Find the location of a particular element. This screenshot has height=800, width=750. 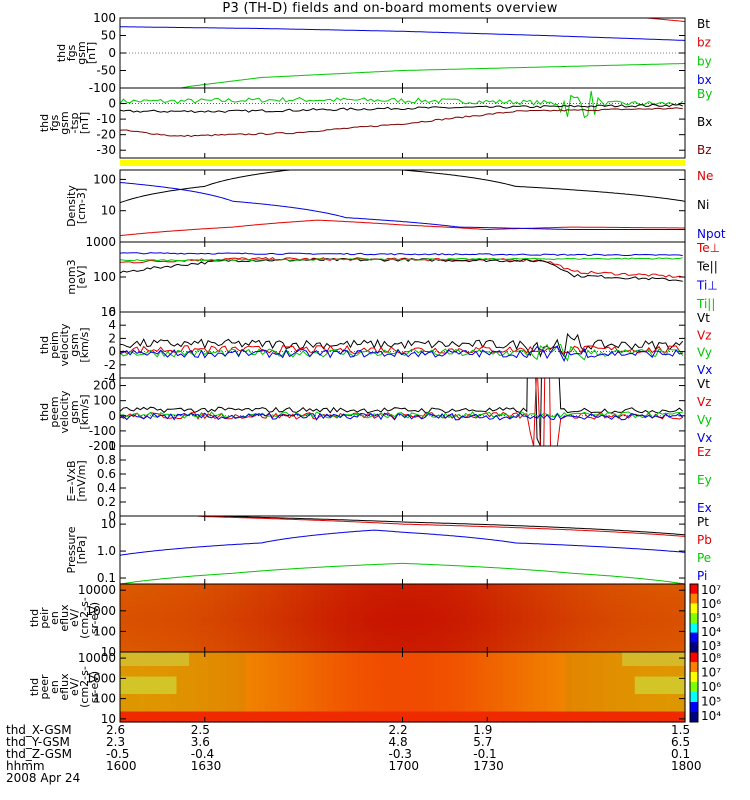

series-line-Ti⊥ is located at coordinates (401, 254).